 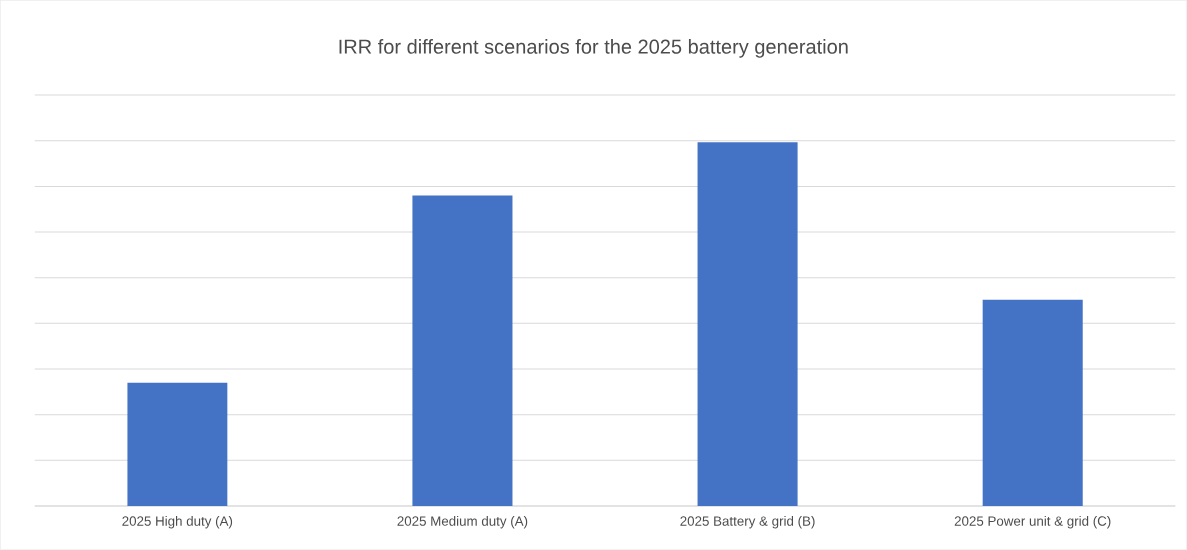 What do you see at coordinates (747, 522) in the screenshot?
I see `x-tick-label: 2025 Battery & grid (B)` at bounding box center [747, 522].